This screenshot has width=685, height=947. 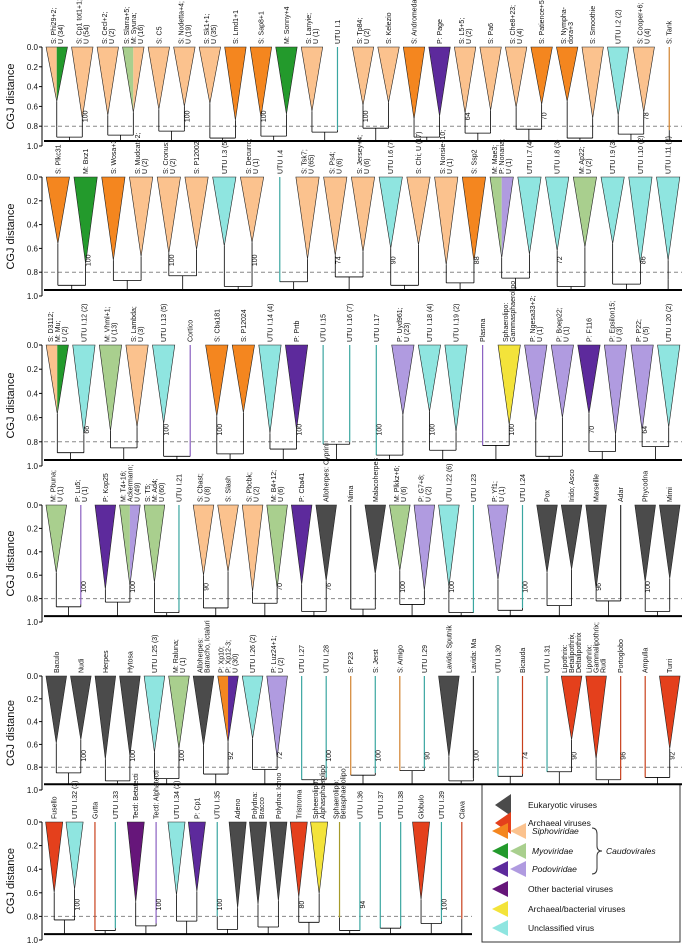 I want to click on leaf-label: Cortico, so click(x=191, y=331).